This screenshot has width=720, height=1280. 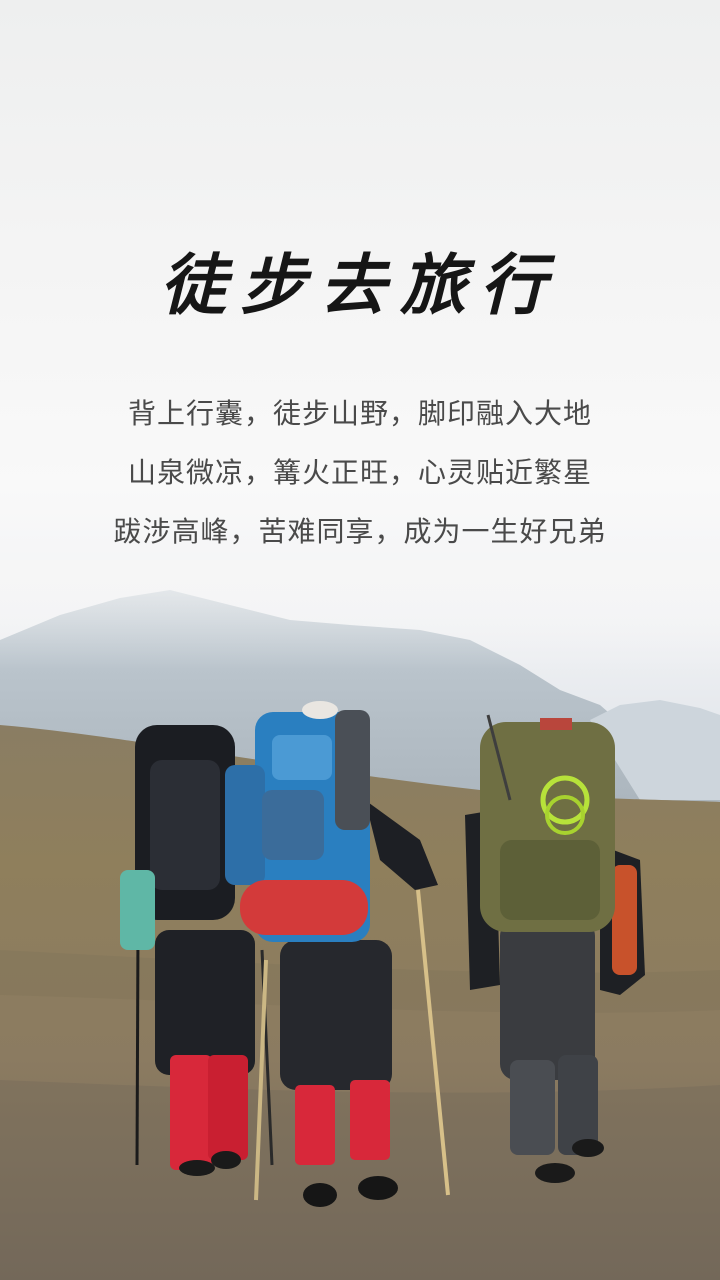 I want to click on headline: 徒步去旅行, so click(x=360, y=285).